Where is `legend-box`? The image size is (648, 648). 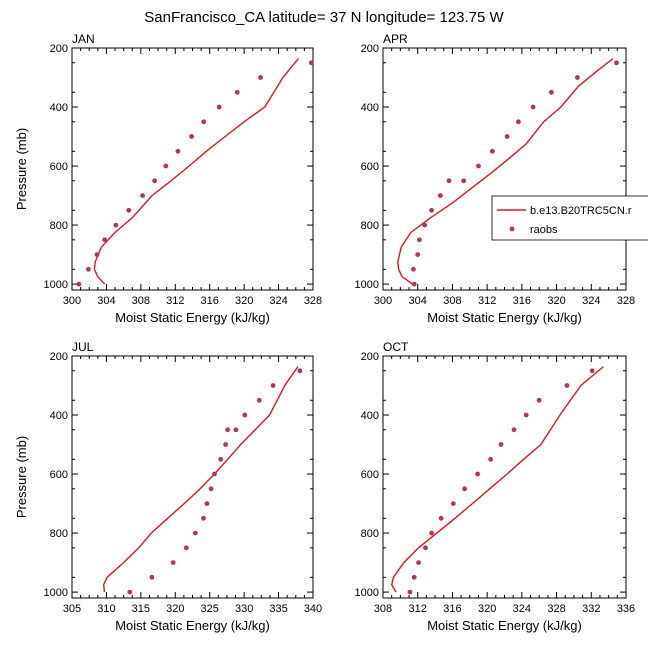 legend-box is located at coordinates (569, 218).